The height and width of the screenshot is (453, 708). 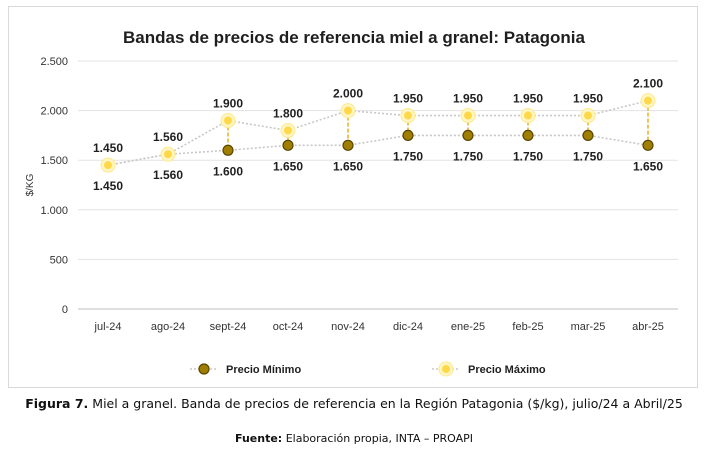 I want to click on y-tick-label: 2.000, so click(x=54, y=112).